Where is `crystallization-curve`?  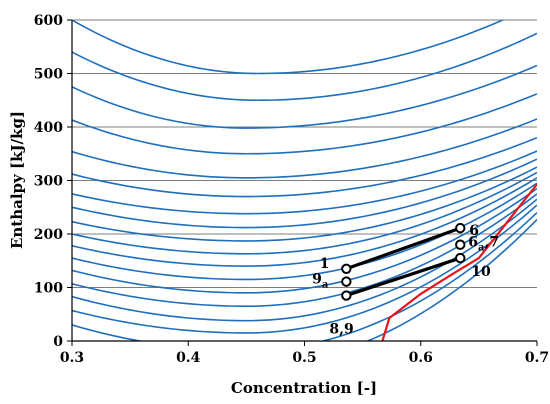 crystallization-curve is located at coordinates (459, 262).